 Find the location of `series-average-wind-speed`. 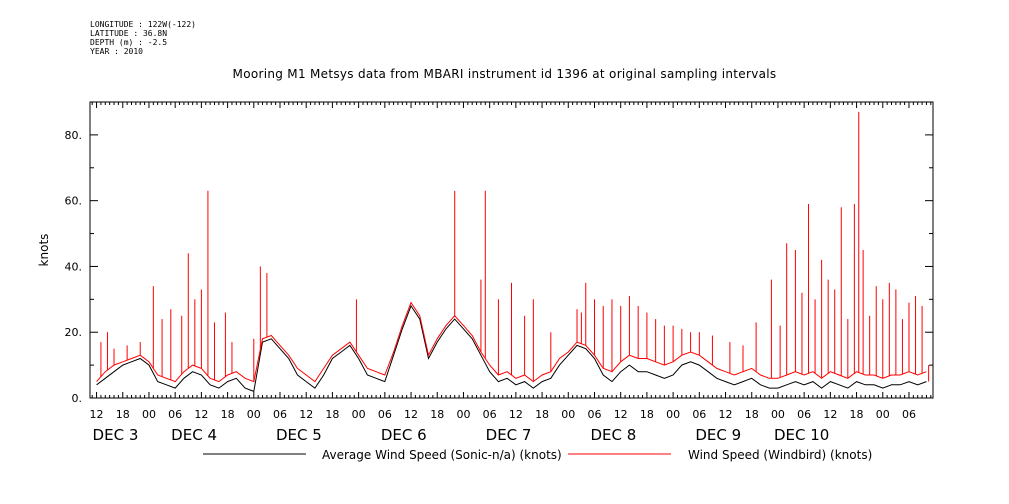

series-average-wind-speed is located at coordinates (511, 348).